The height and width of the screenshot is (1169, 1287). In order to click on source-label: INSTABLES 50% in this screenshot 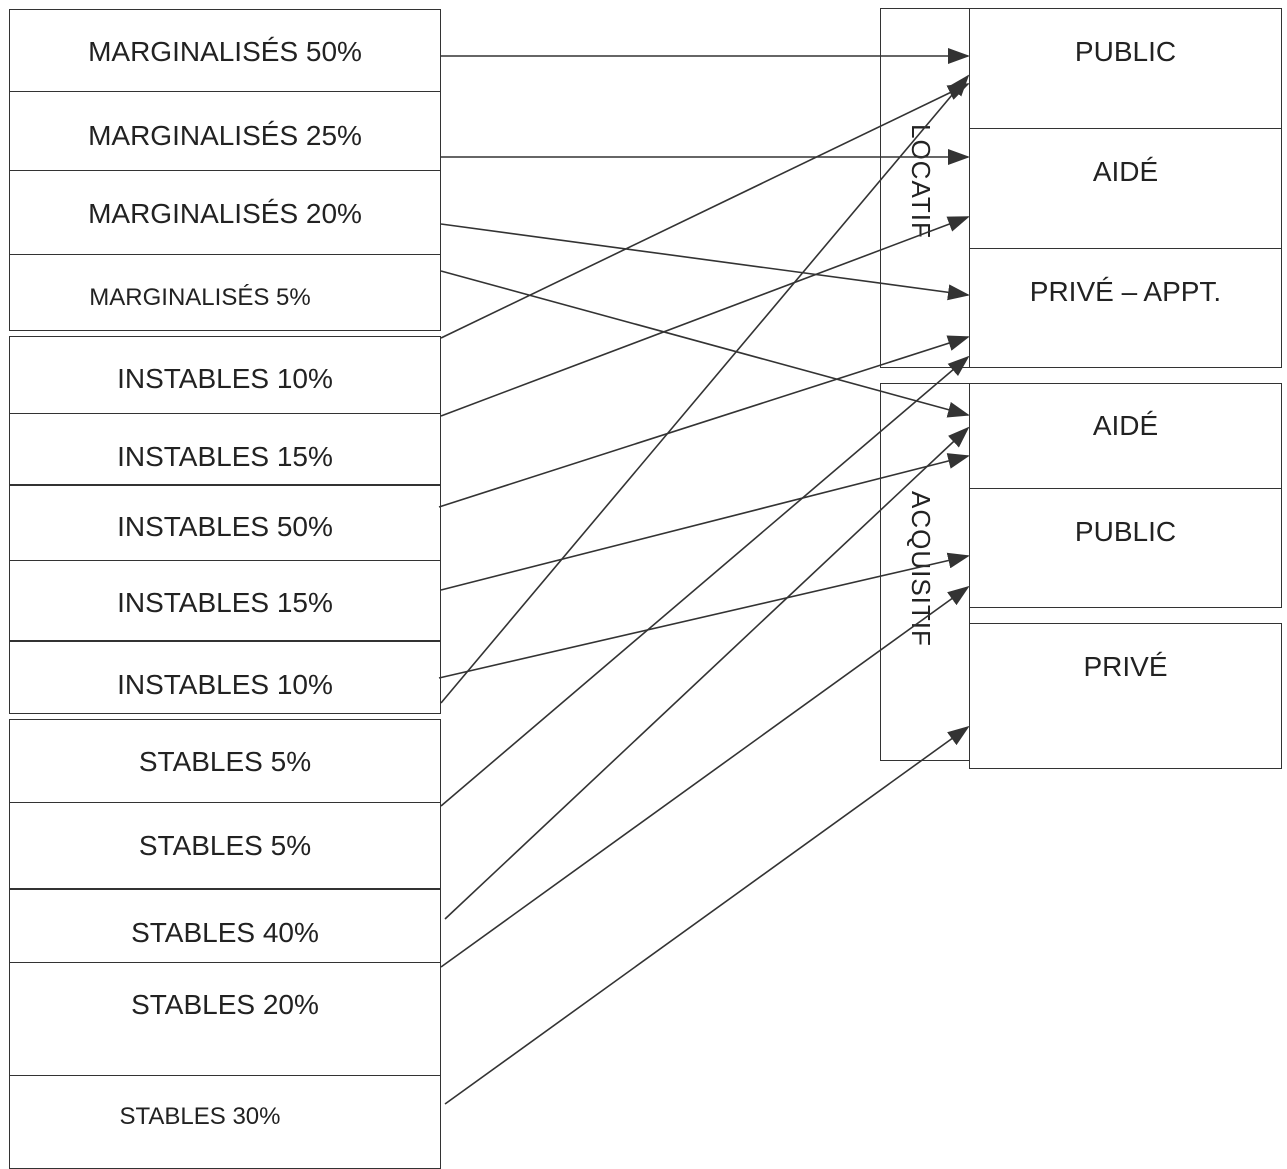, I will do `click(225, 526)`.